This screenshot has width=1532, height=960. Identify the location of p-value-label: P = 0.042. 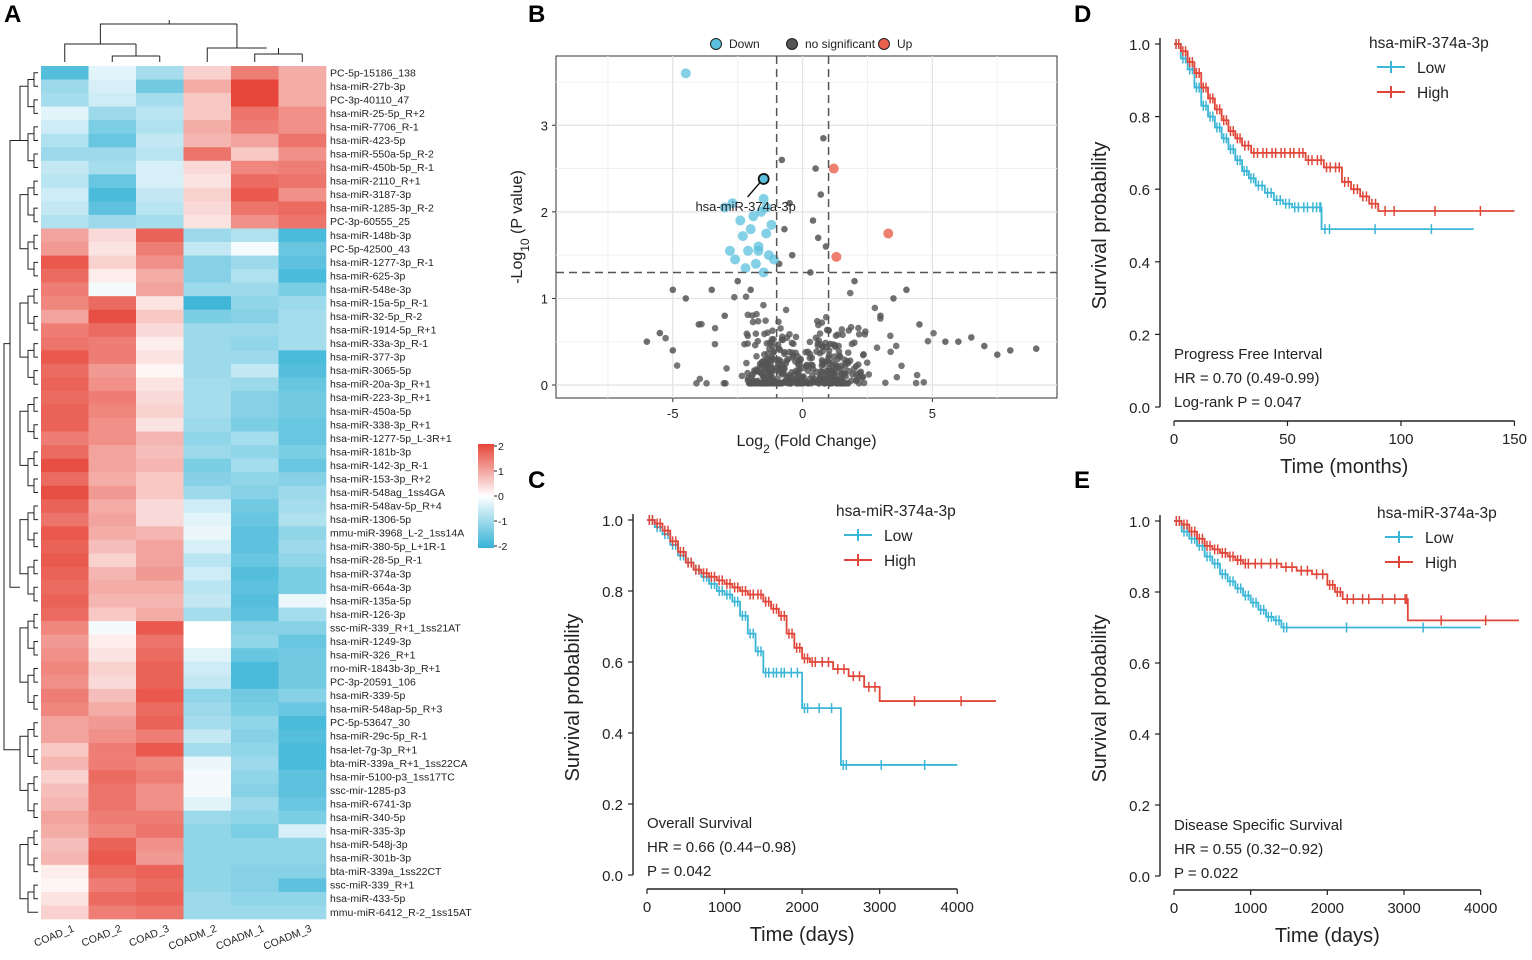
(679, 871).